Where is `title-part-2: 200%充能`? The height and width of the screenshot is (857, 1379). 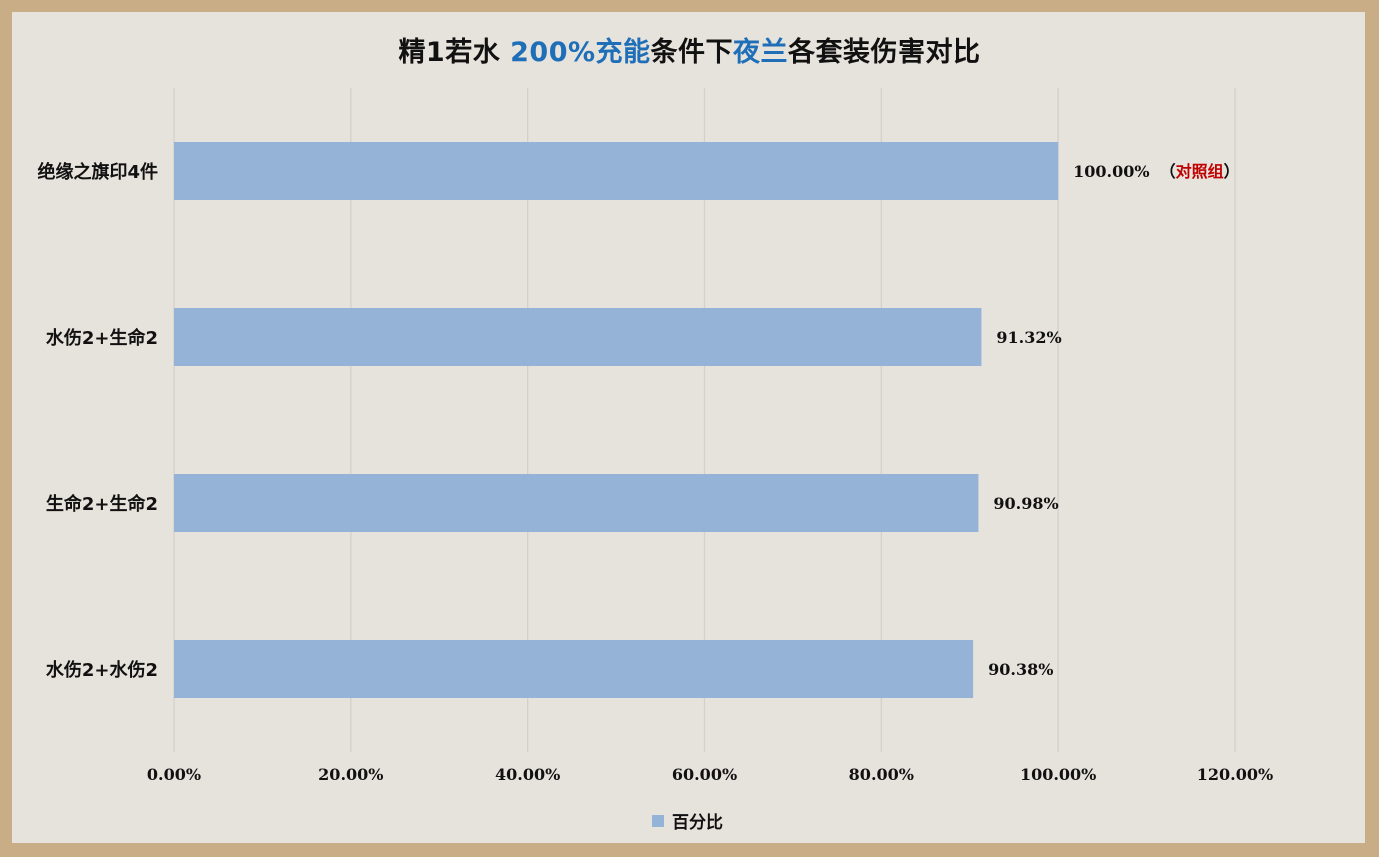 title-part-2: 200%充能 is located at coordinates (580, 52).